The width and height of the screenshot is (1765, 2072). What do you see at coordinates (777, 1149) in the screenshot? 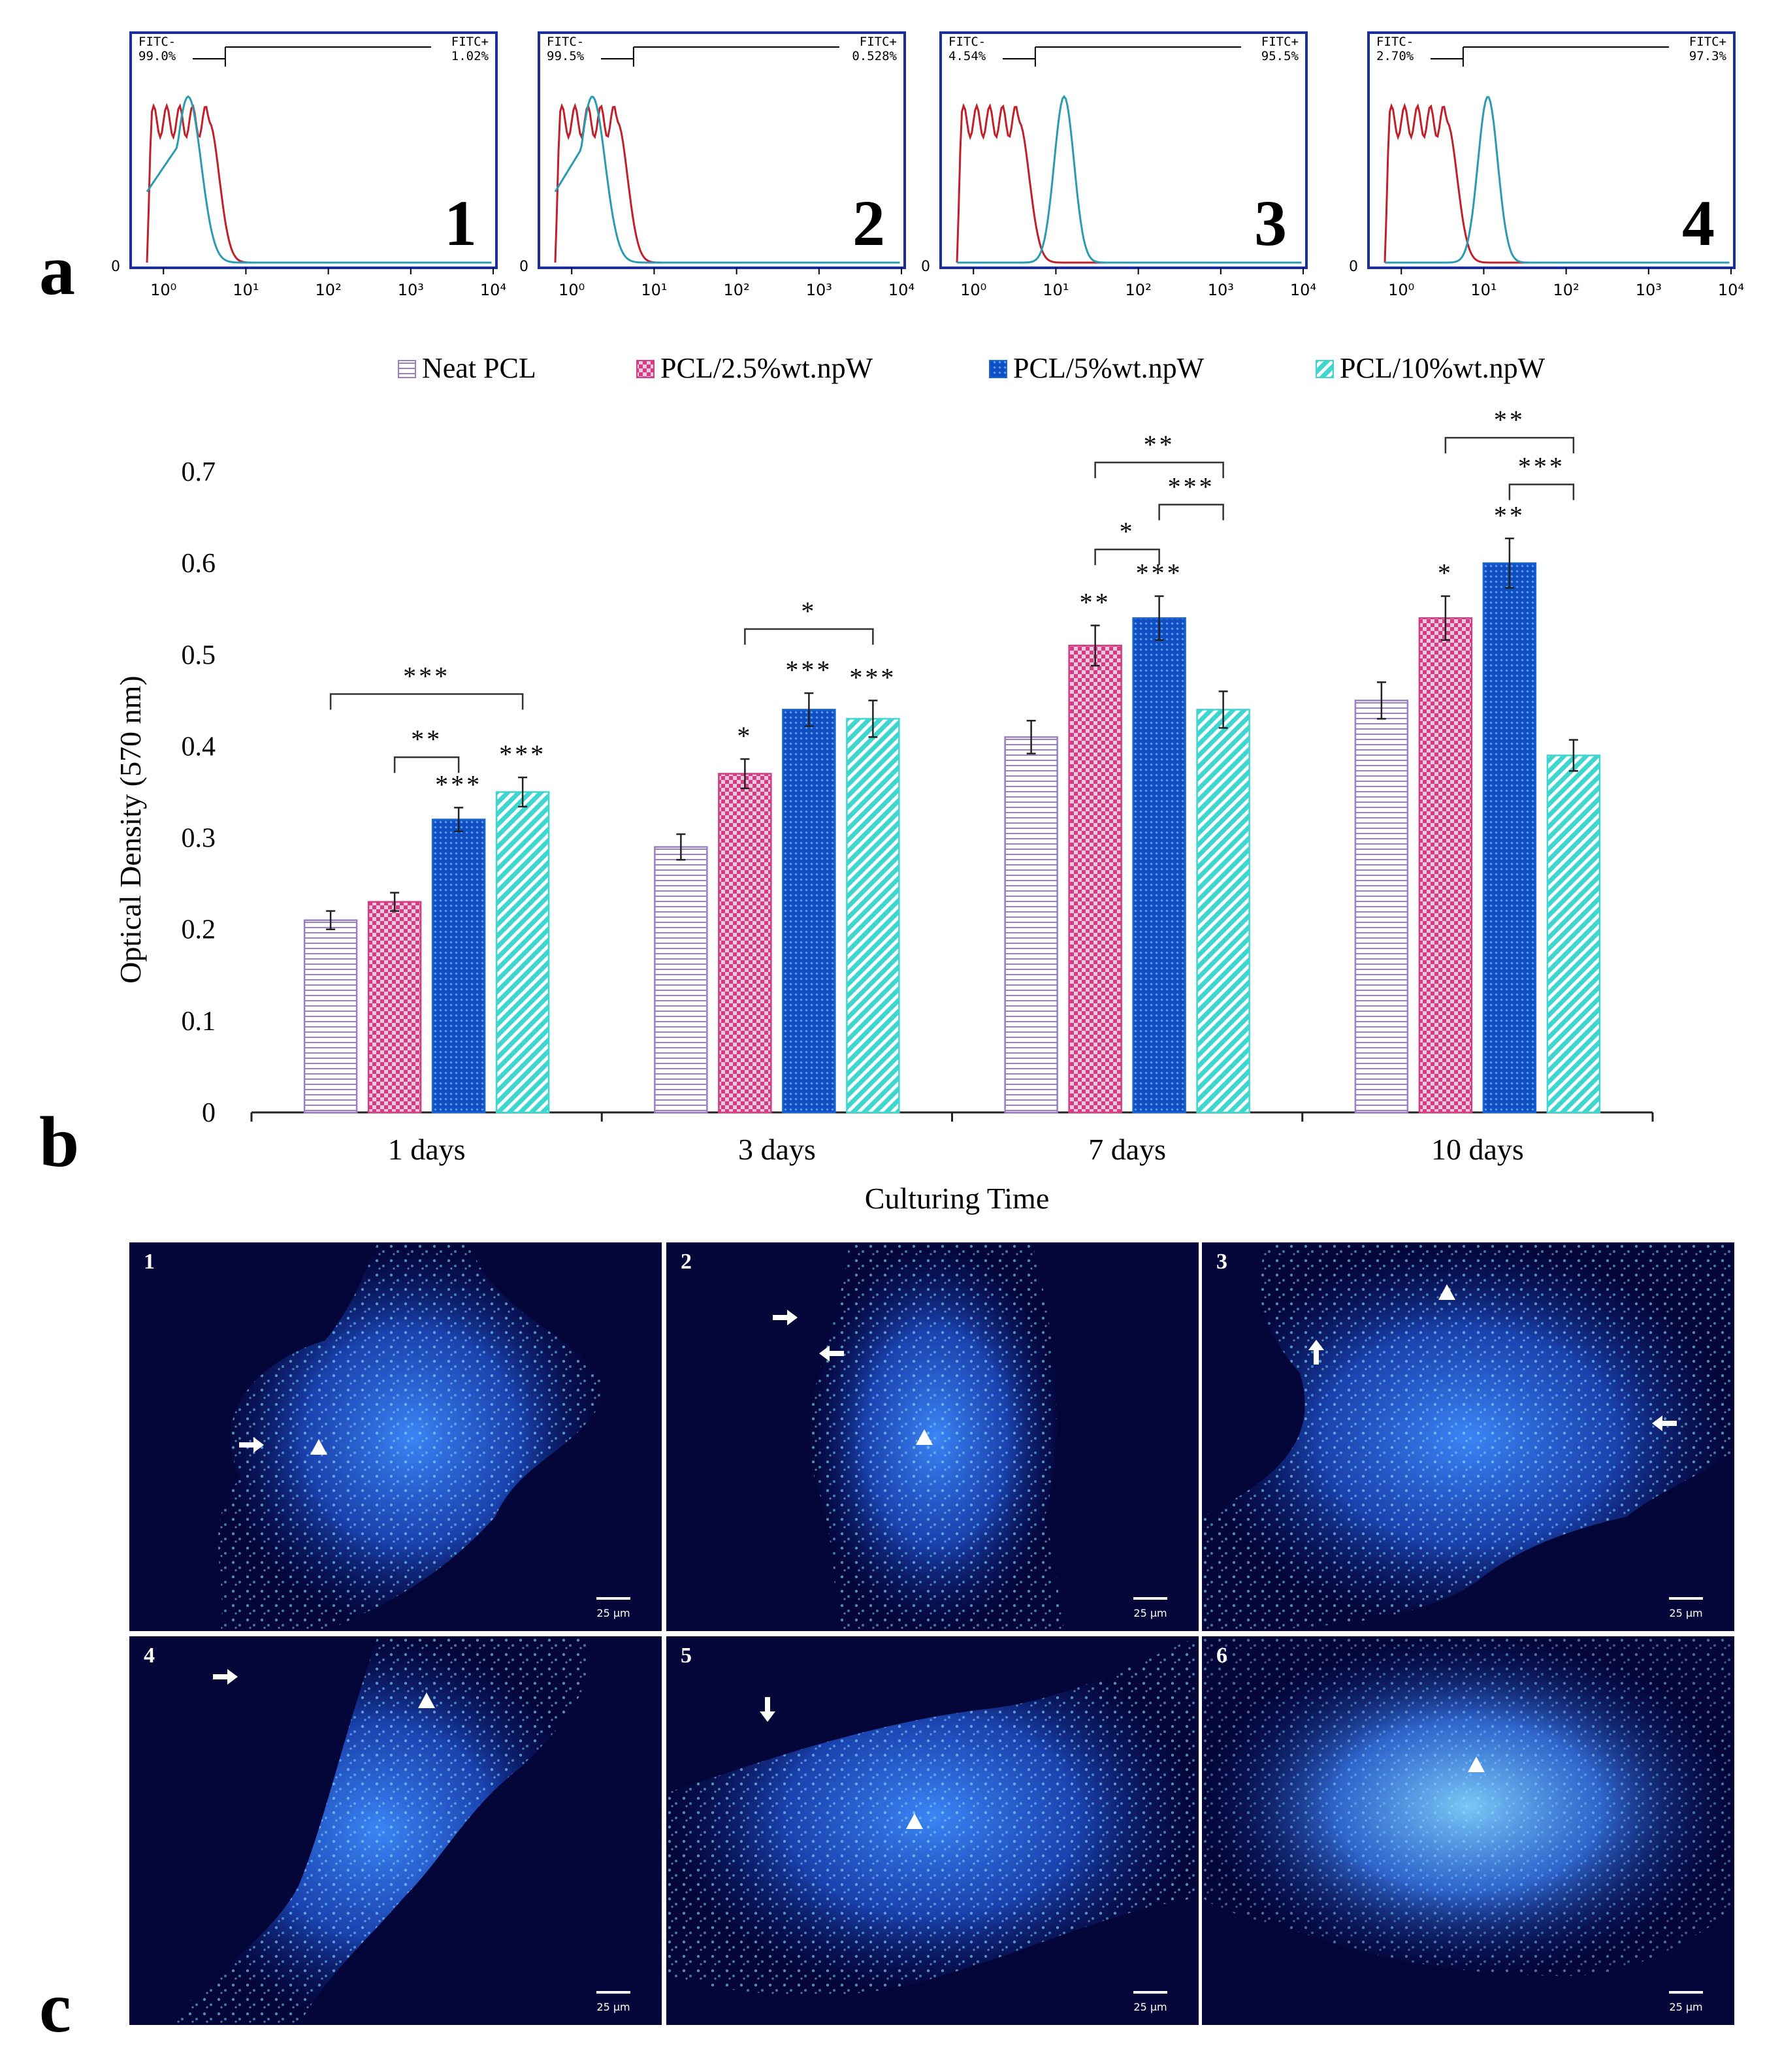
I see `x-tick-label: 3 days` at bounding box center [777, 1149].